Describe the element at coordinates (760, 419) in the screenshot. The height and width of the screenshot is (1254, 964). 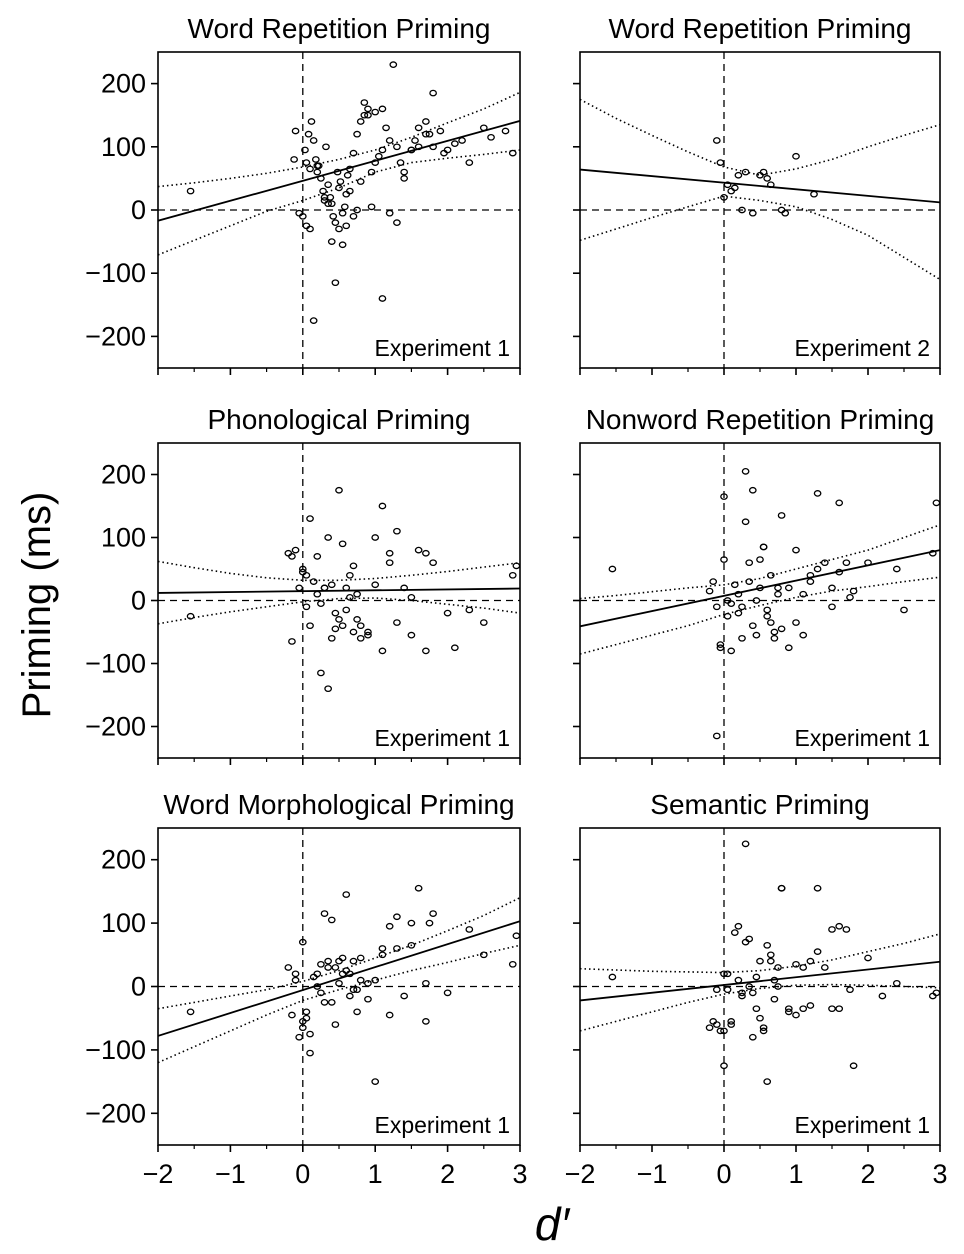
I see `panel-title: Nonword Repetition Priming` at that location.